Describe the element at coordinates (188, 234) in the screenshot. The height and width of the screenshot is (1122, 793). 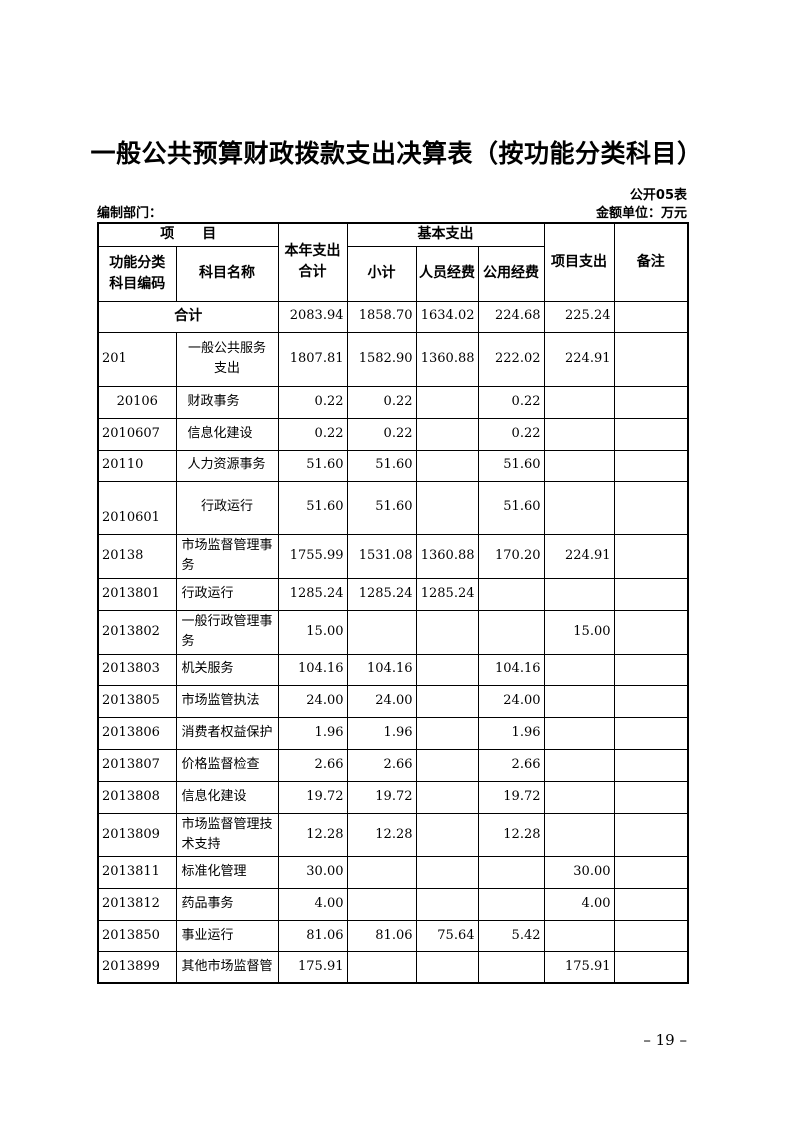
I see `header-item-group: 项 目` at that location.